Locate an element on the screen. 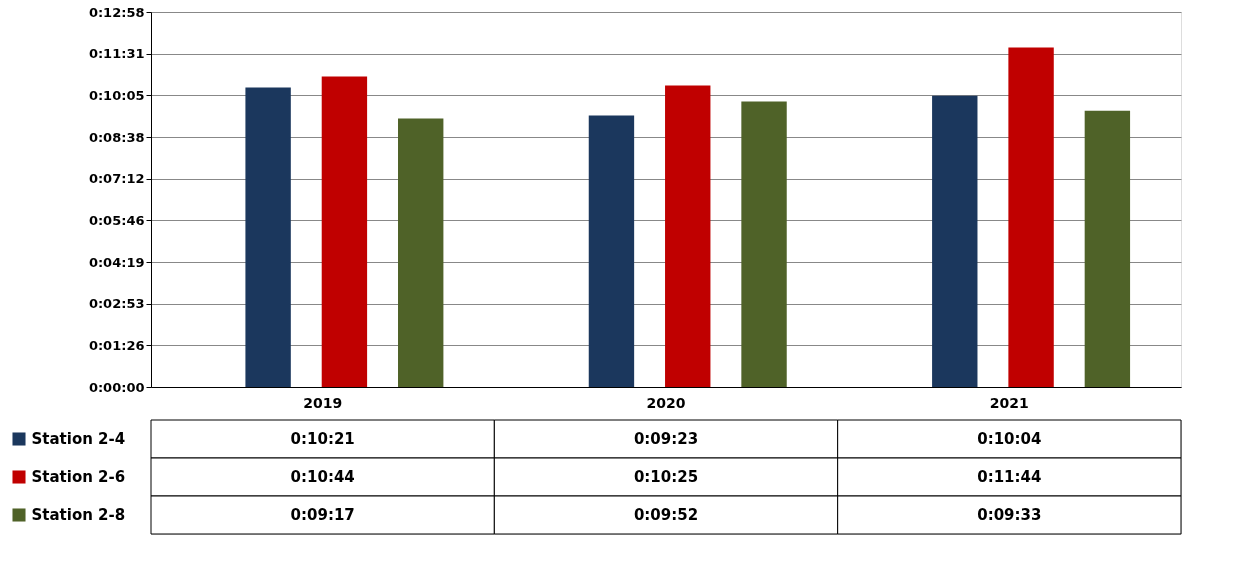 Image resolution: width=1244 pixels, height=574 pixels. x-tick-label: 2020 is located at coordinates (666, 402).